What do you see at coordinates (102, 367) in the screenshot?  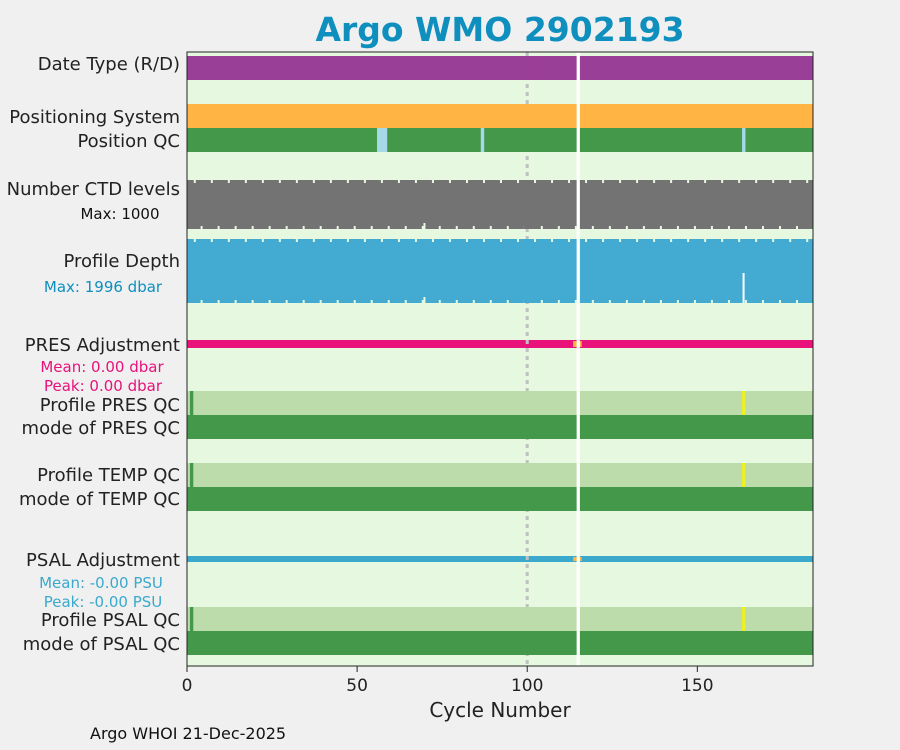 I see `pres-mean-note: Mean: 0.00 dbar` at bounding box center [102, 367].